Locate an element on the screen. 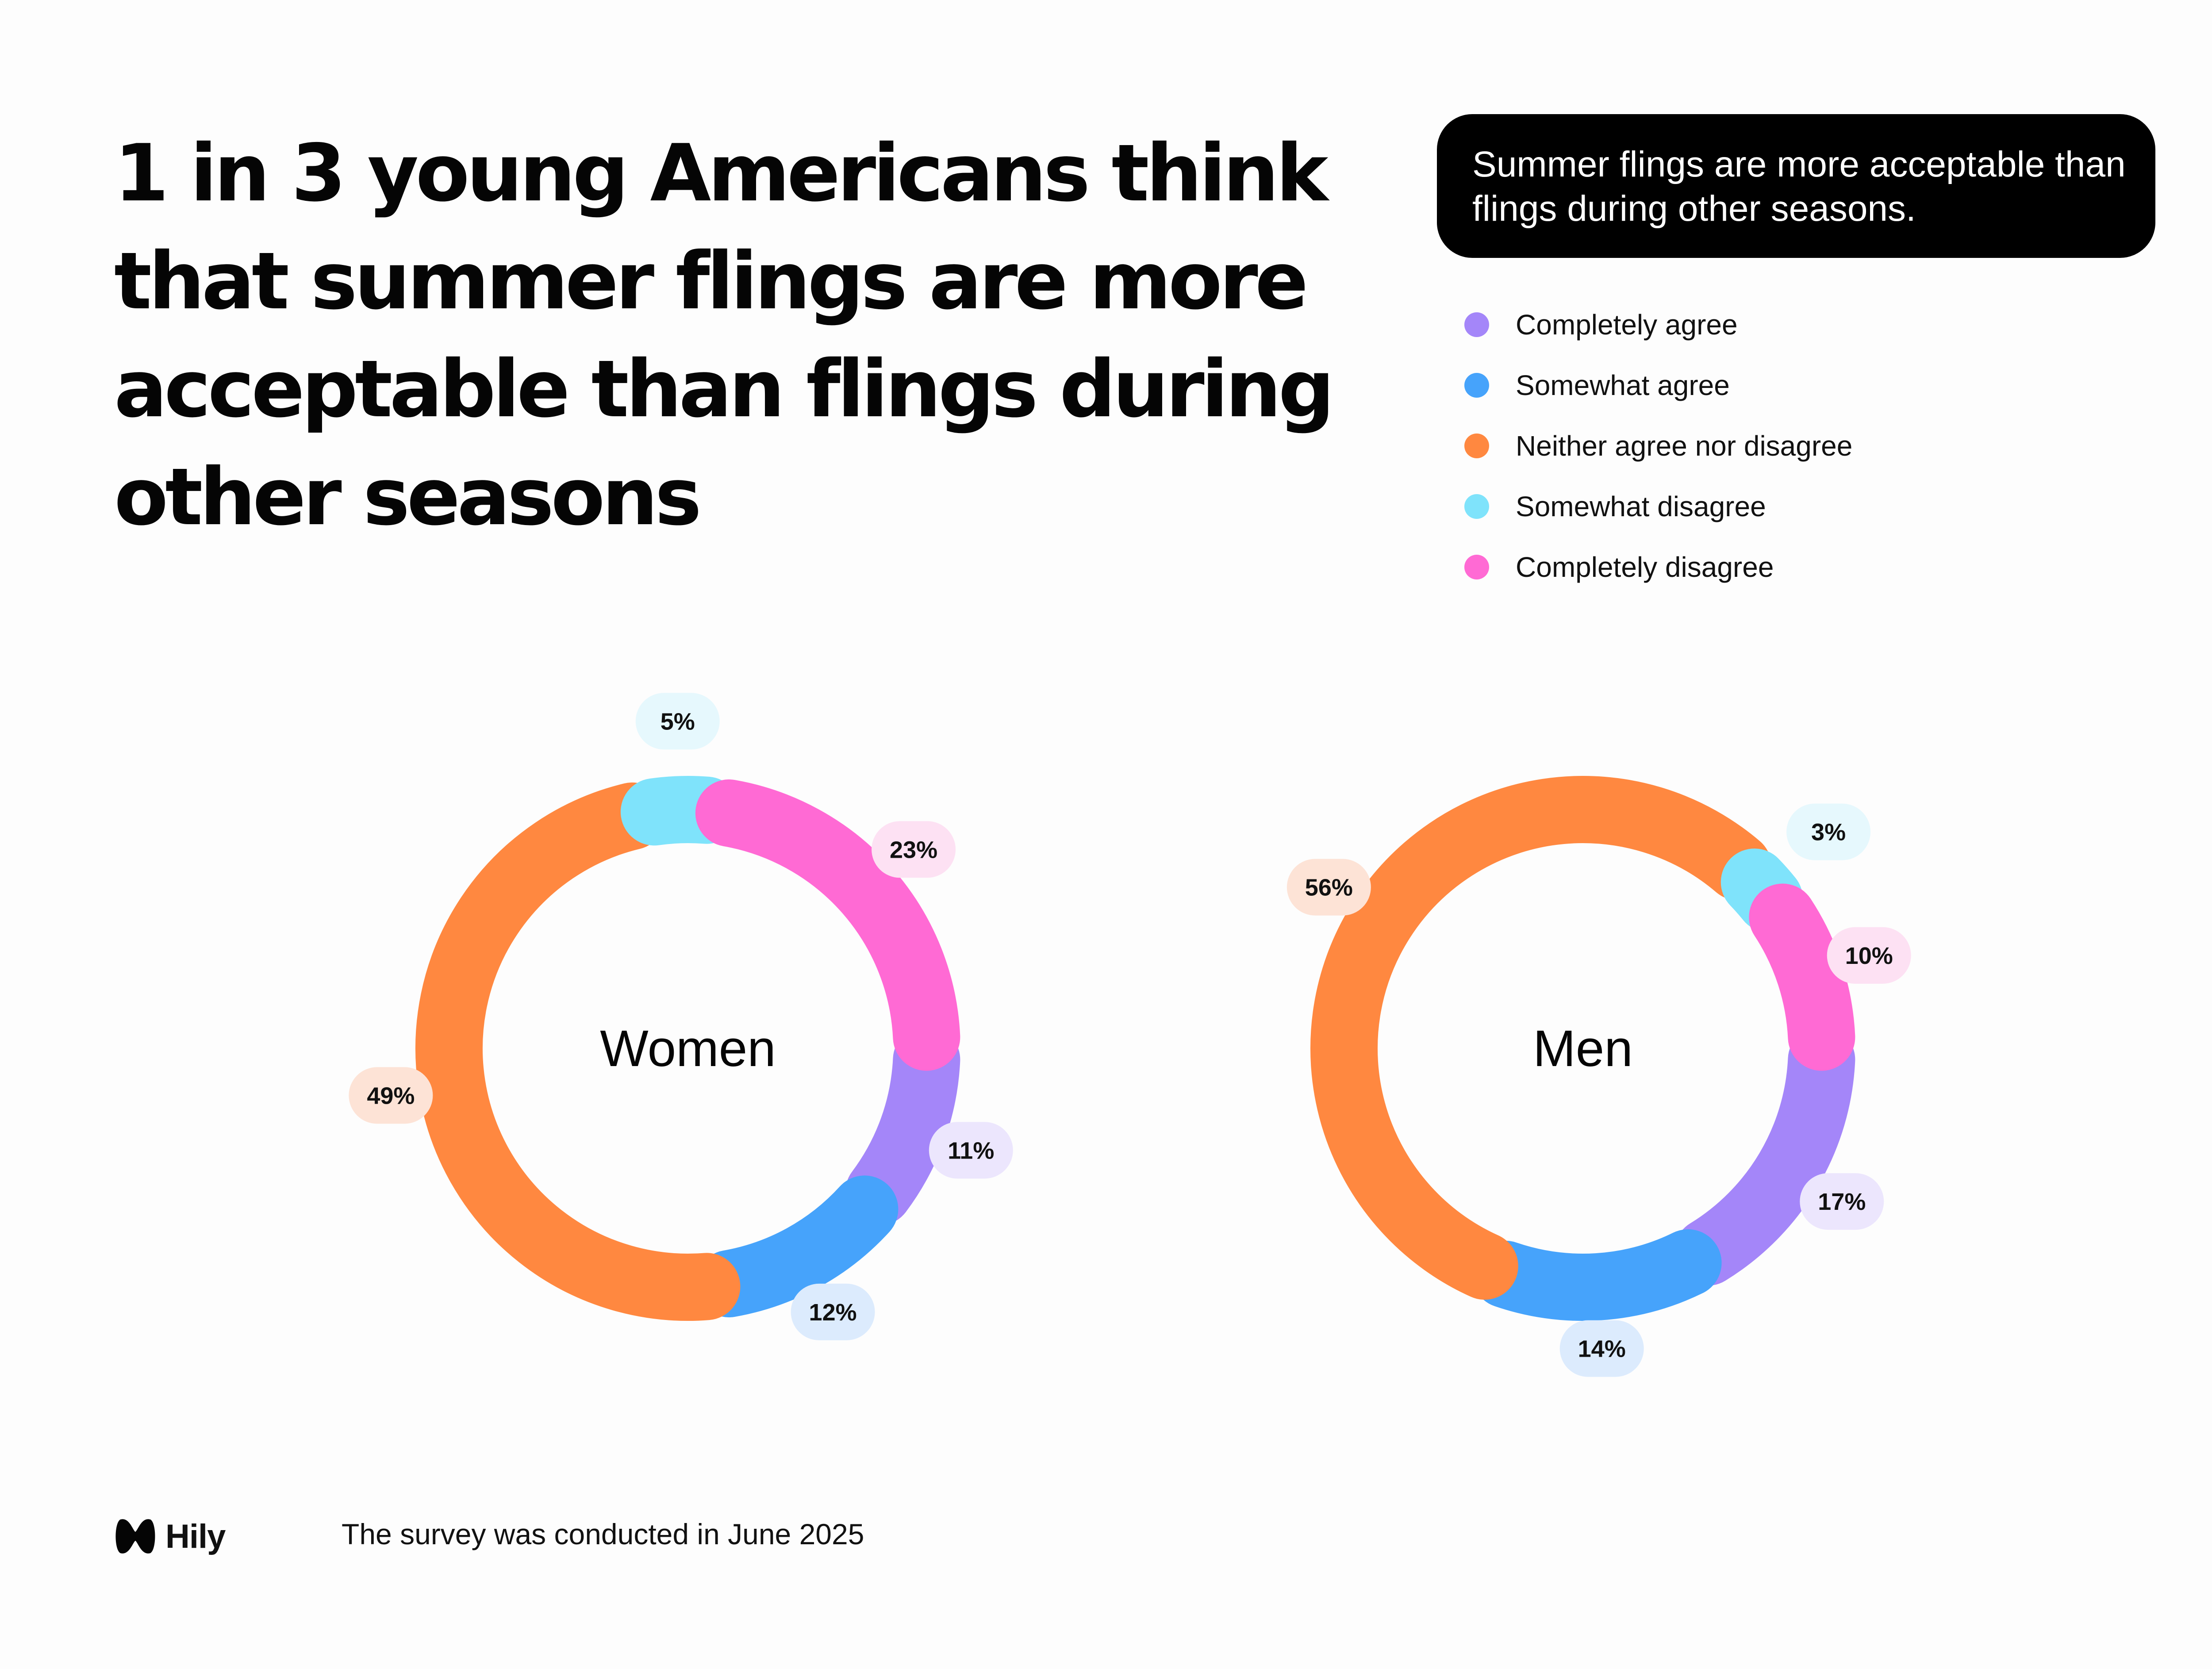 The image size is (2212, 1669). legend-item: Neither agree nor disagree is located at coordinates (1658, 445).